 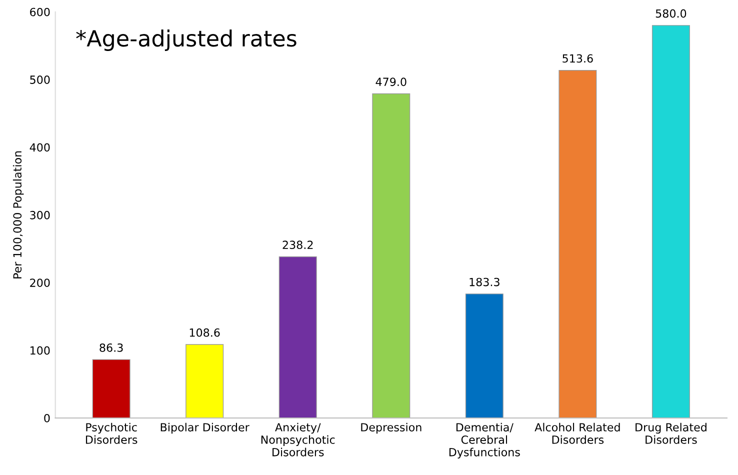 What do you see at coordinates (391, 428) in the screenshot?
I see `x-tick-label: Depression` at bounding box center [391, 428].